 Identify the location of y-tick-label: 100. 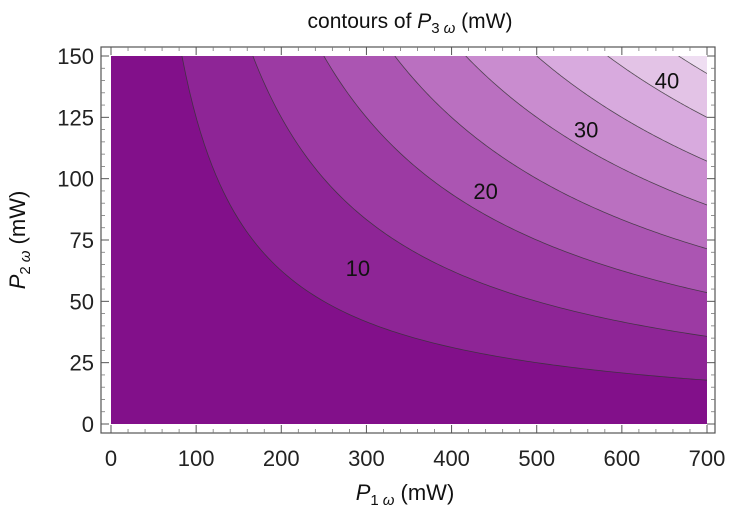
(75, 179).